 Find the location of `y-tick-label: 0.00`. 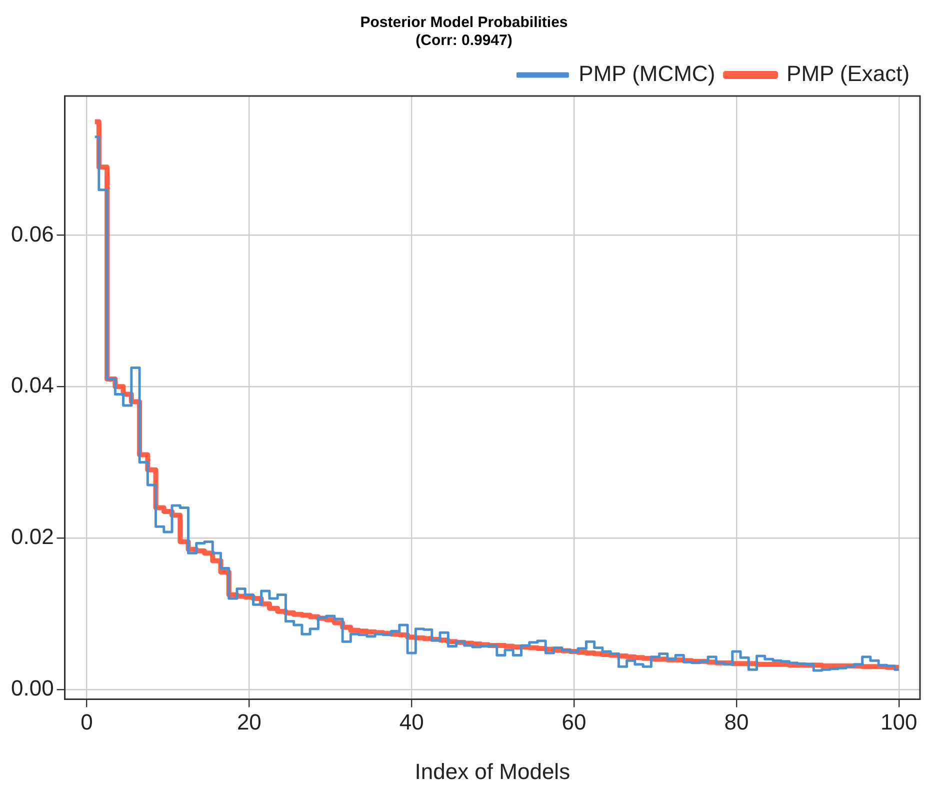

y-tick-label: 0.00 is located at coordinates (32, 687).